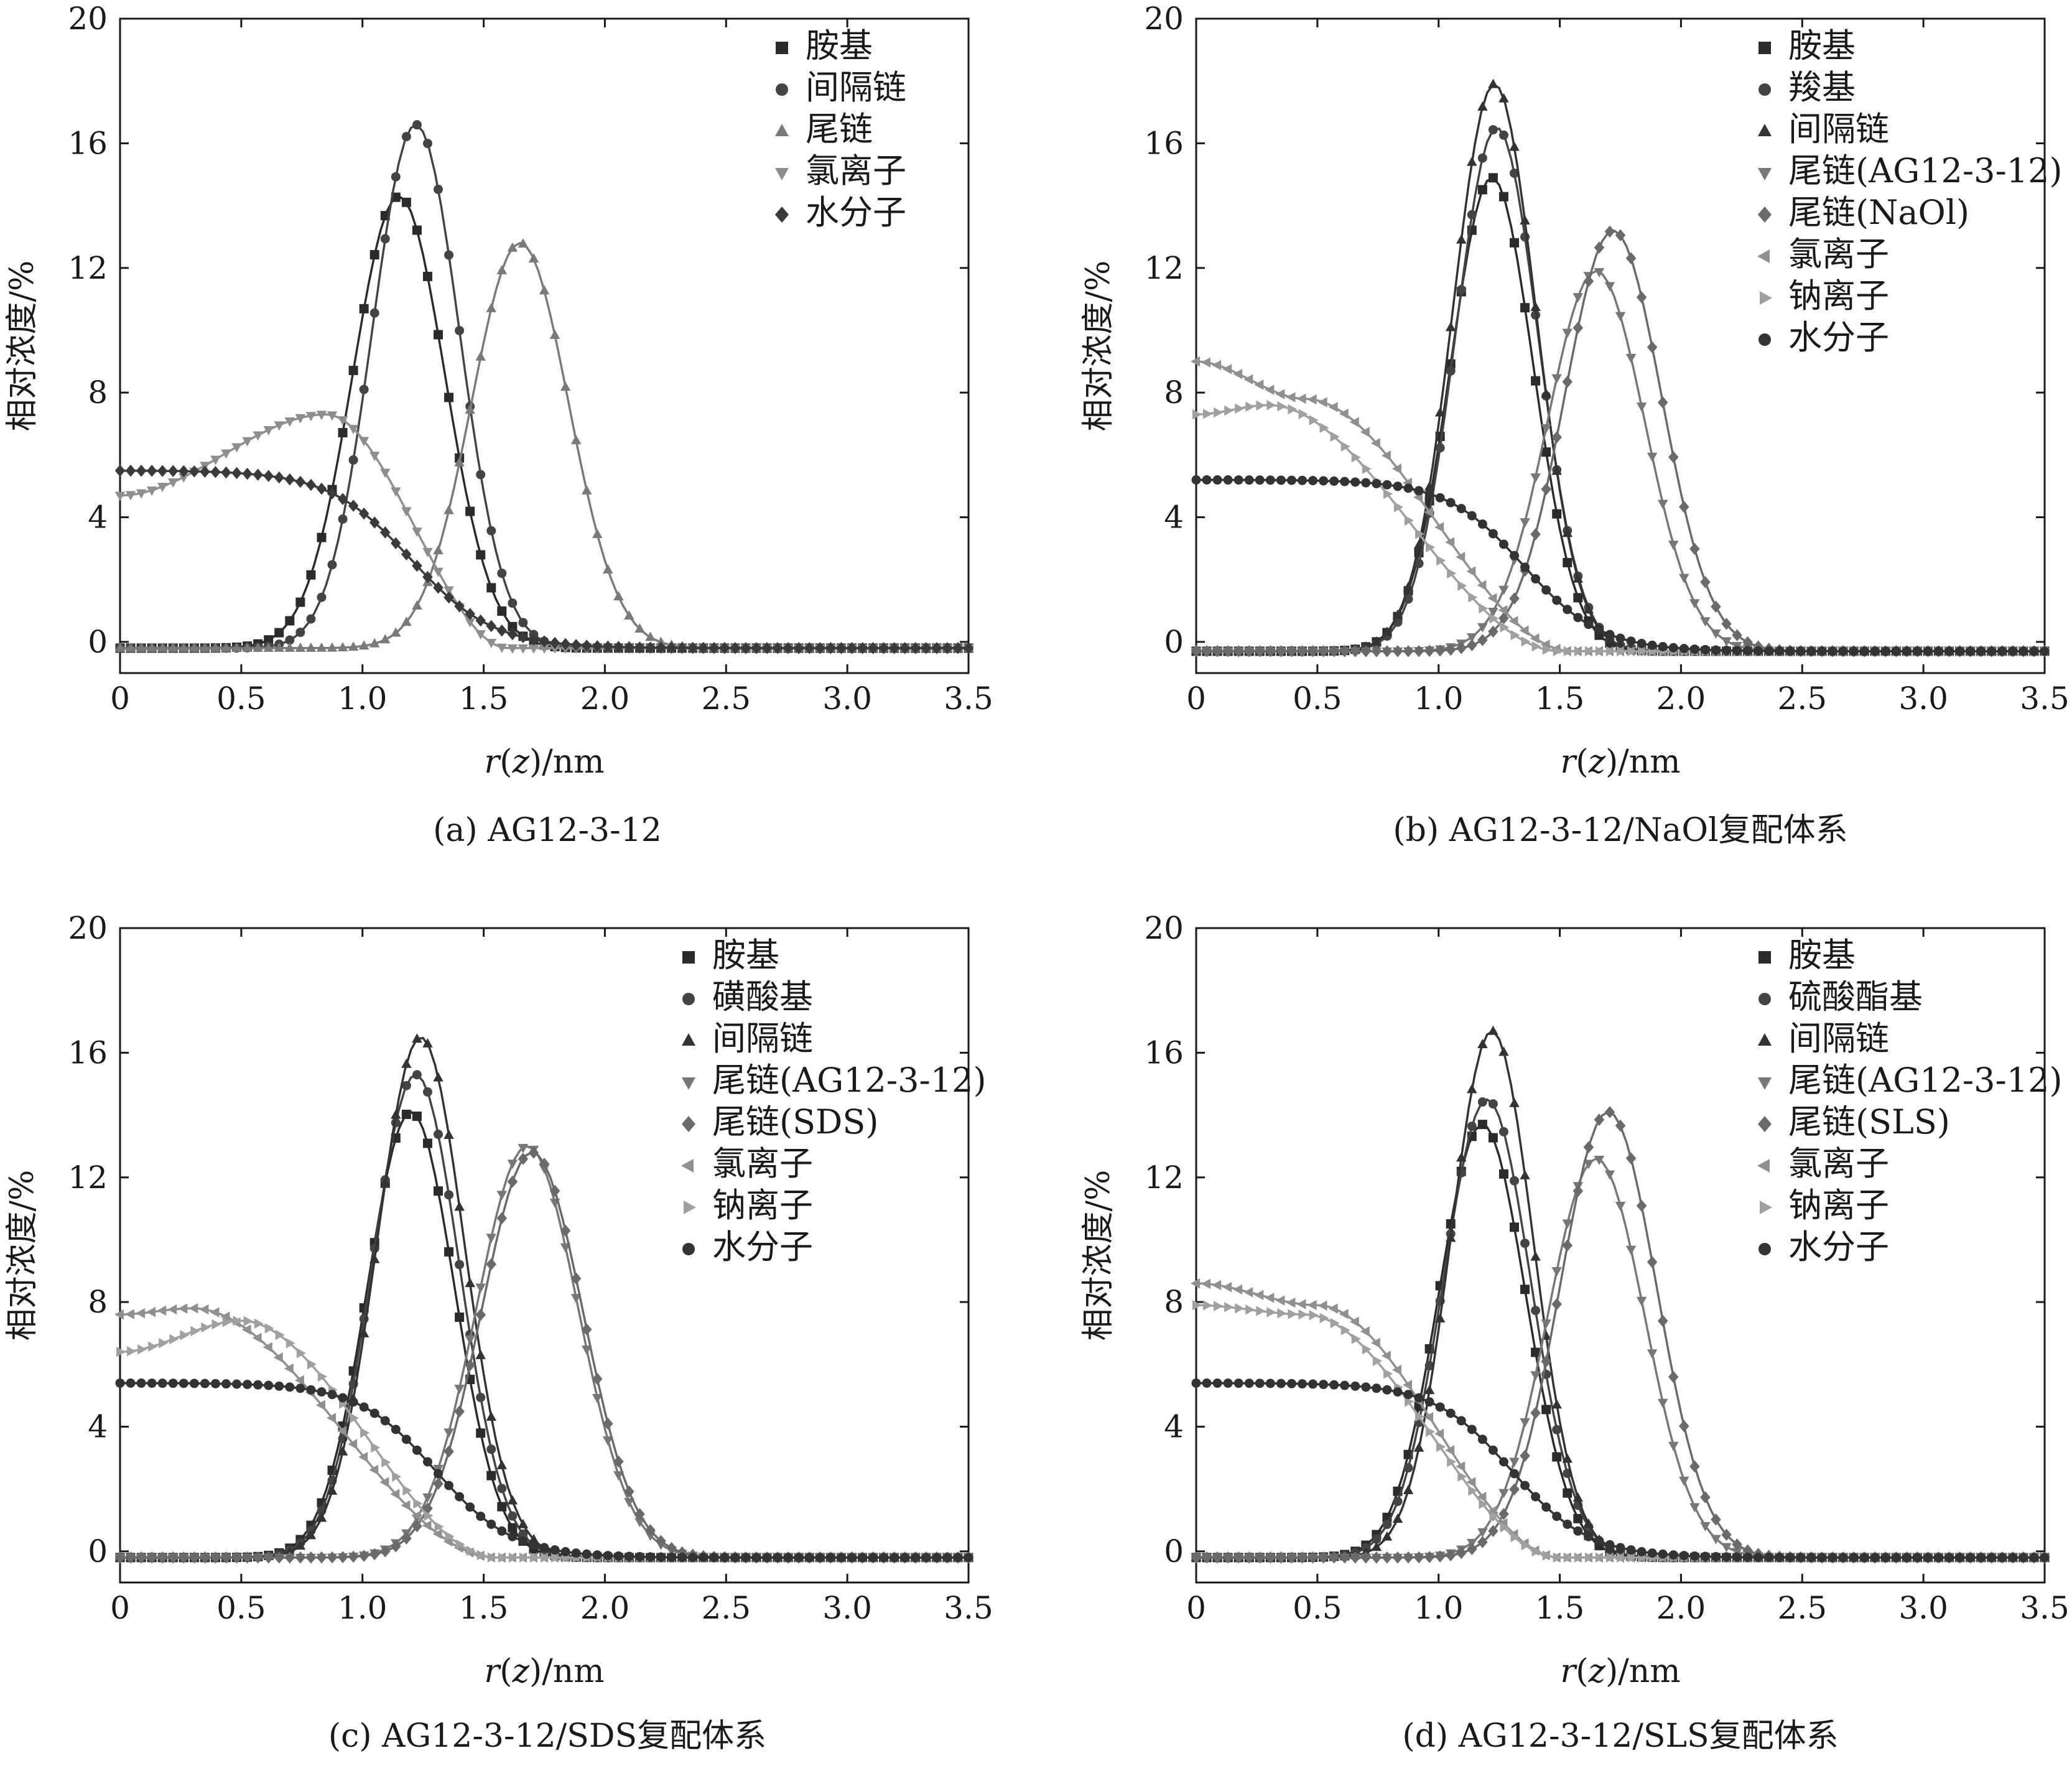 The image size is (2072, 1766). I want to click on legend-label: 水分子, so click(856, 213).